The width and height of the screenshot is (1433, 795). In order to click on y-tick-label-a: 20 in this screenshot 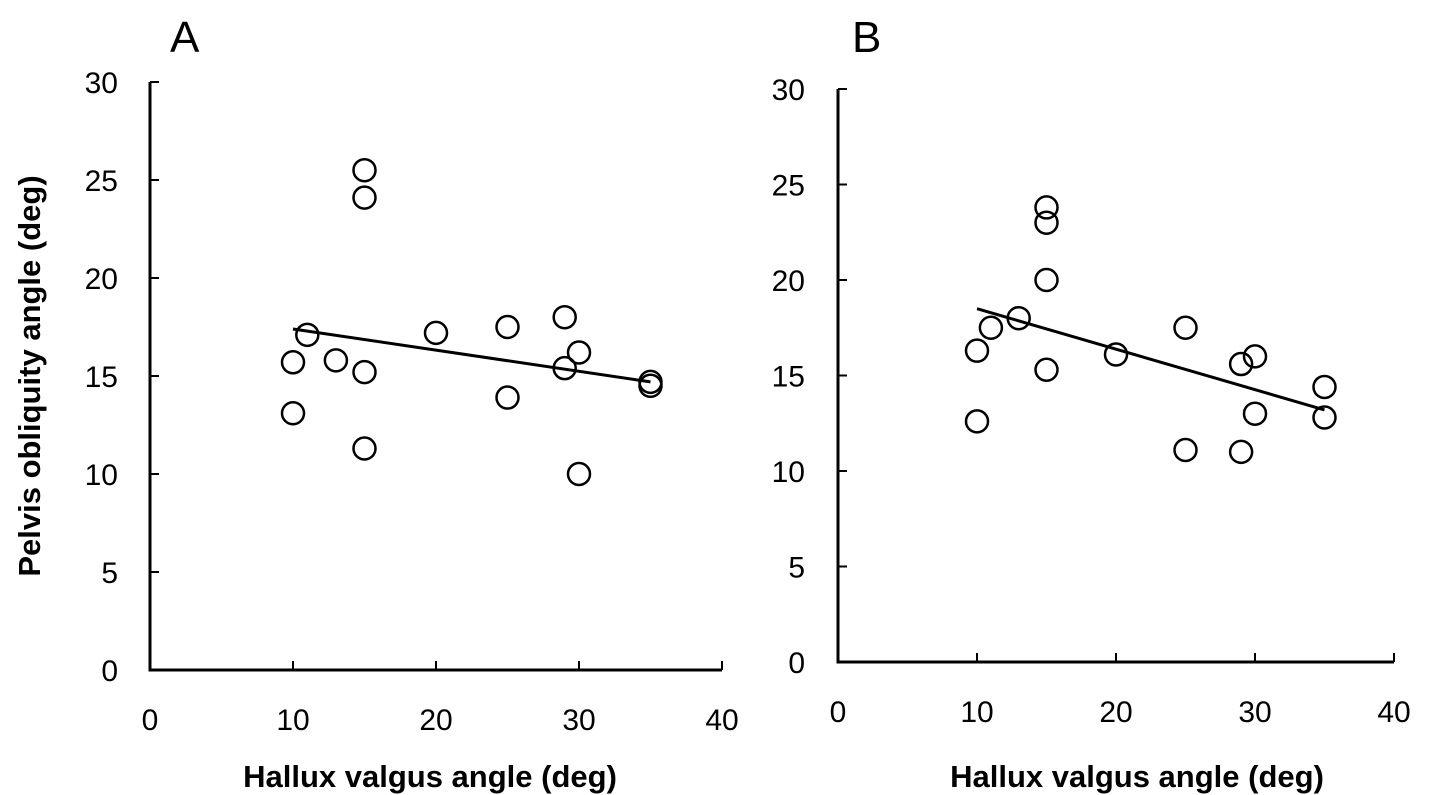, I will do `click(101, 279)`.